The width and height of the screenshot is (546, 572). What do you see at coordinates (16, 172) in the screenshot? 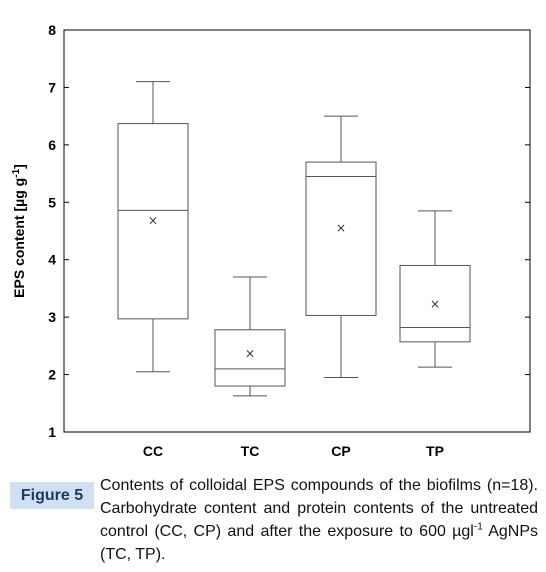
I see `y-axis-title-sup: -1` at bounding box center [16, 172].